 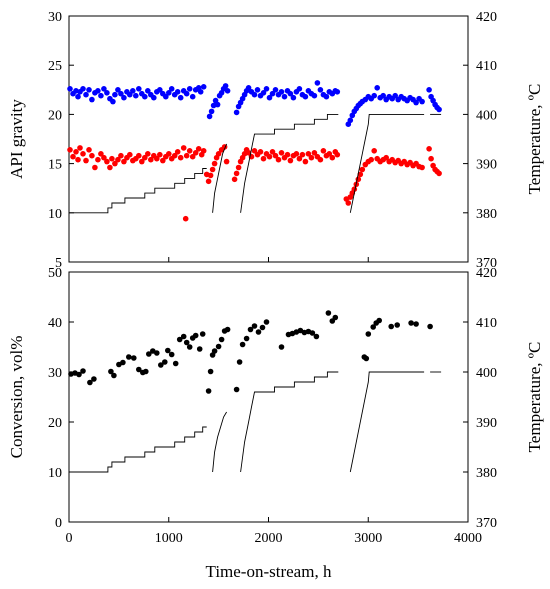 What do you see at coordinates (486, 423) in the screenshot?
I see `y2-tick-label: 390` at bounding box center [486, 423].